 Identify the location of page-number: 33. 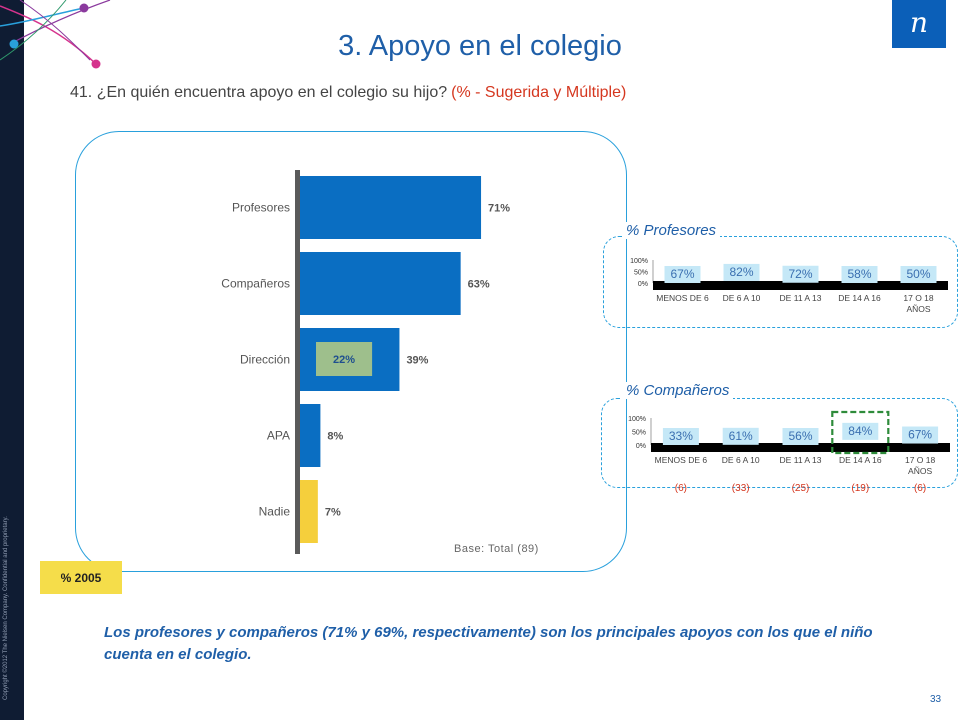
(936, 699).